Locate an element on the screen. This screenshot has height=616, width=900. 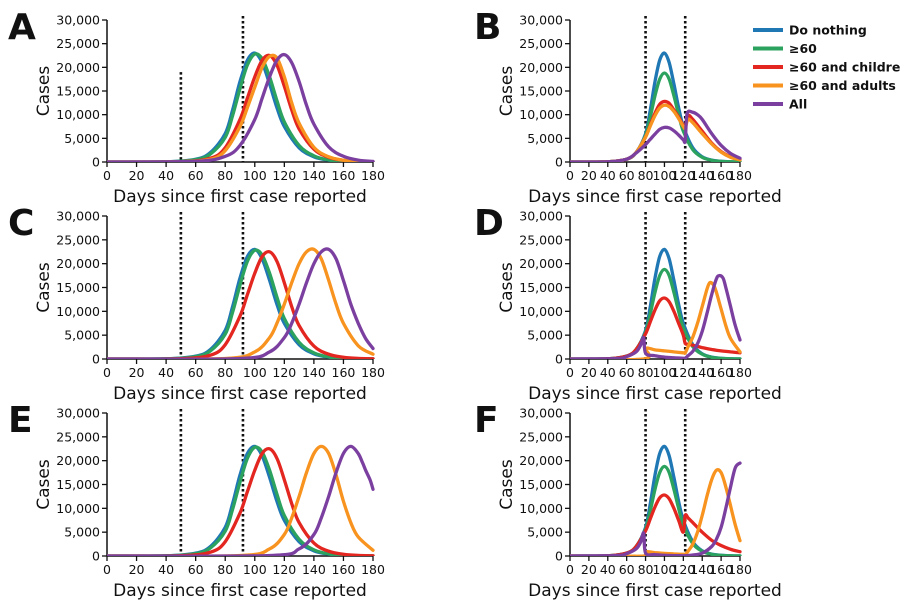
panel-label: A is located at coordinates (22, 27).